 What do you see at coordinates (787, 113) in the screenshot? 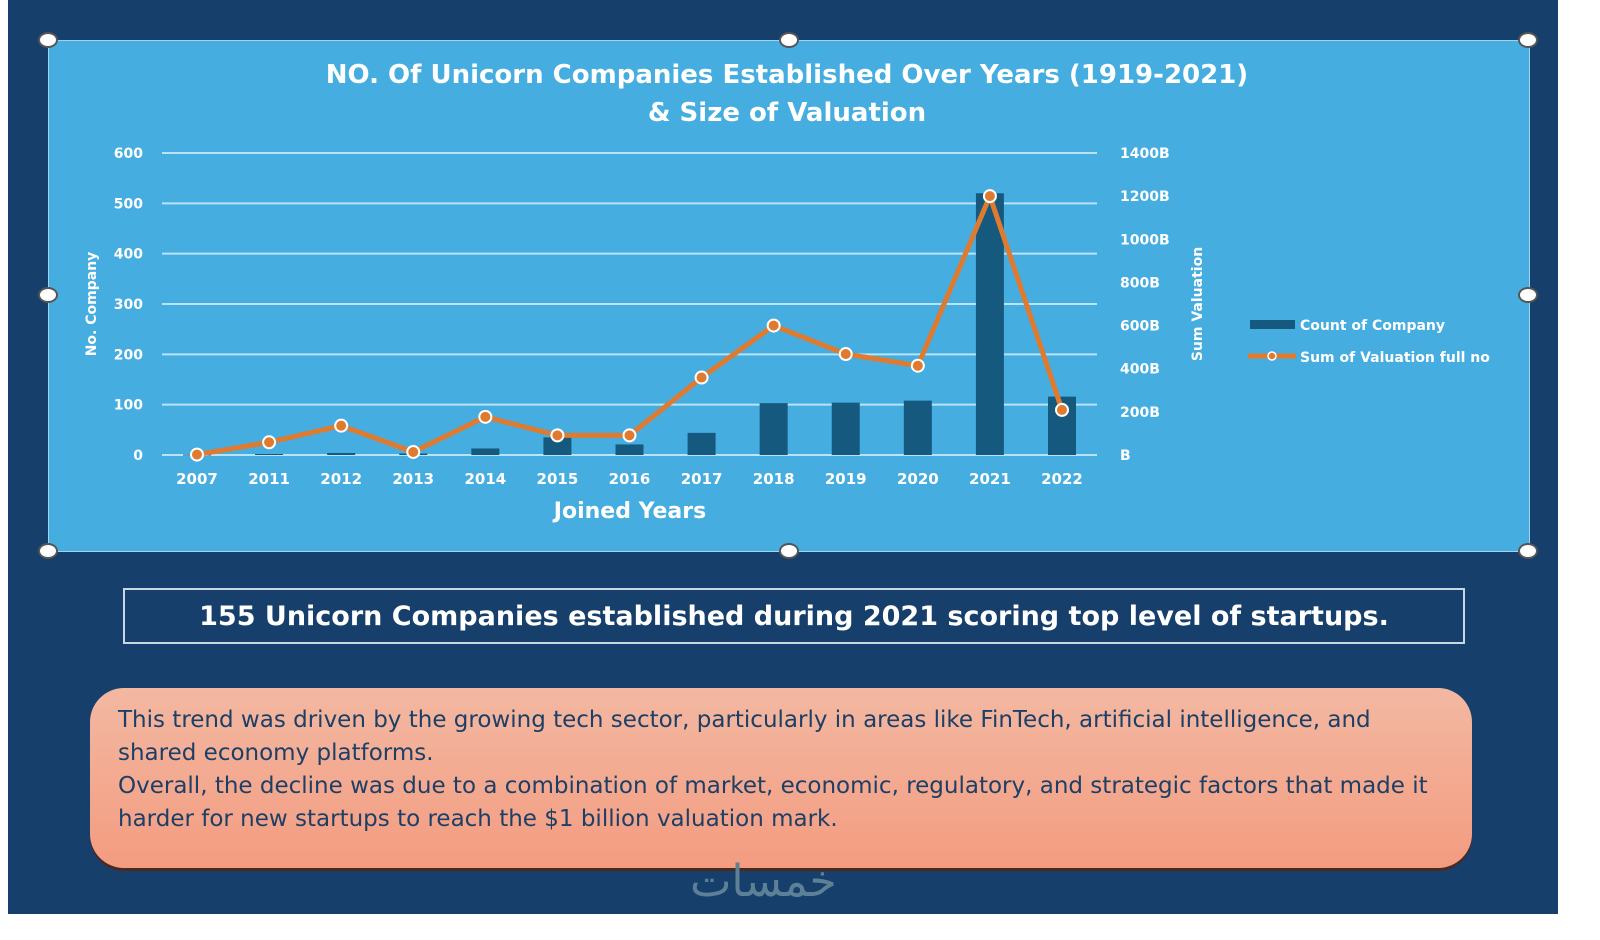
I see `chart-subtitle: & Size of Valuation` at bounding box center [787, 113].